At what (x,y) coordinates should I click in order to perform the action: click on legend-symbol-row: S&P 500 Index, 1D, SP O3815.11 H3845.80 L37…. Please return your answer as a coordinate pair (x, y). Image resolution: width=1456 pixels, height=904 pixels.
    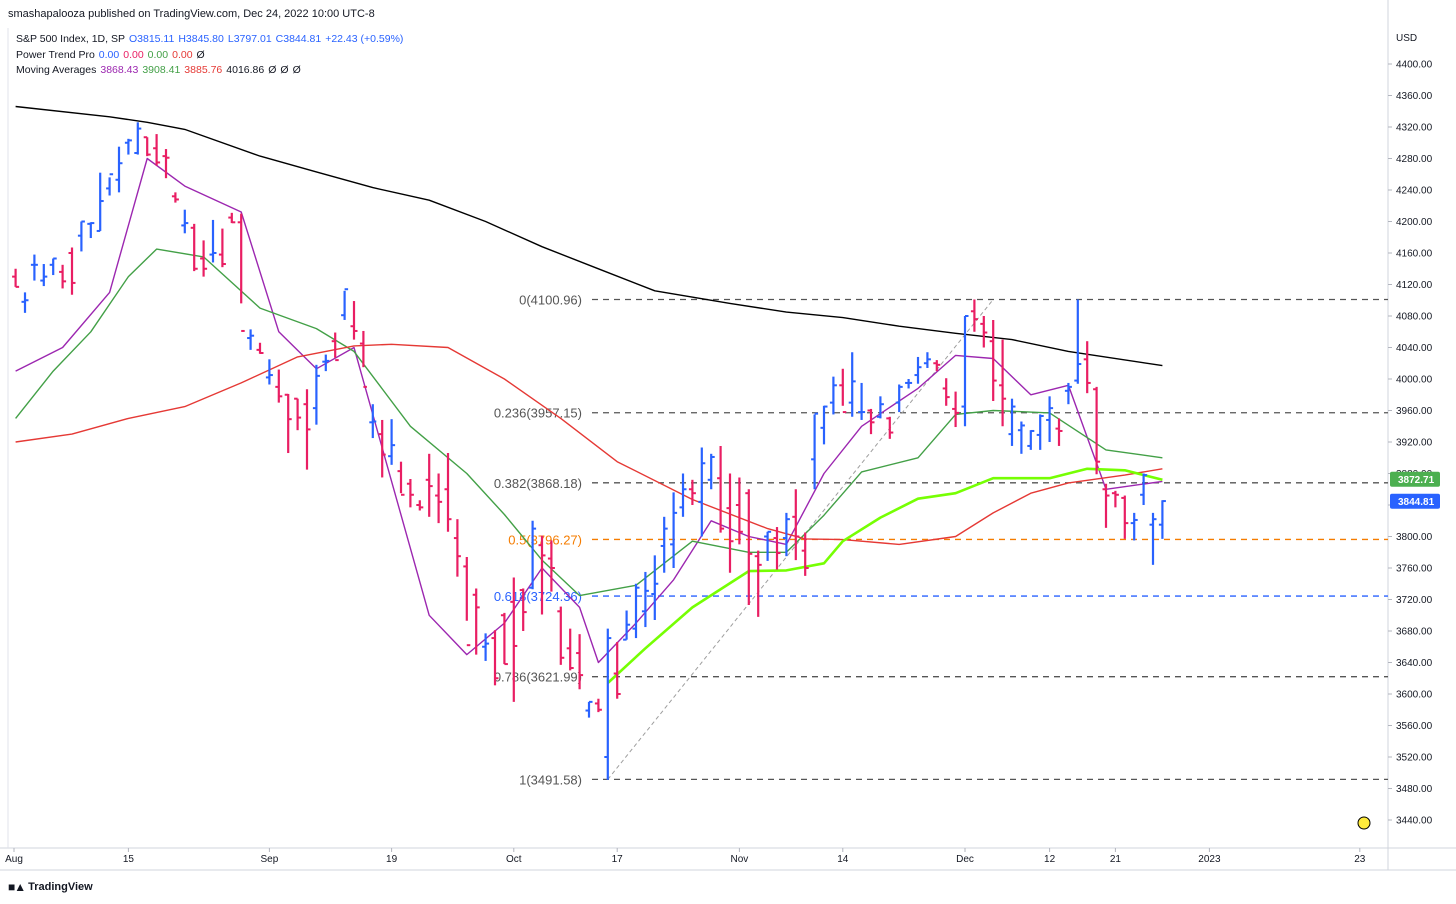
    Looking at the image, I should click on (209, 40).